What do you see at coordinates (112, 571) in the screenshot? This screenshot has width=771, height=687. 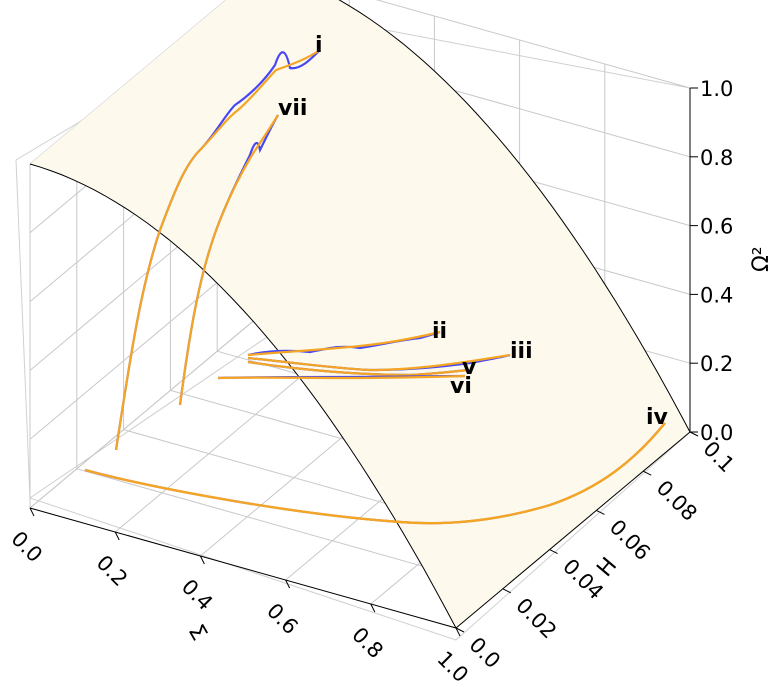 I see `x-tick-label: 0.2` at bounding box center [112, 571].